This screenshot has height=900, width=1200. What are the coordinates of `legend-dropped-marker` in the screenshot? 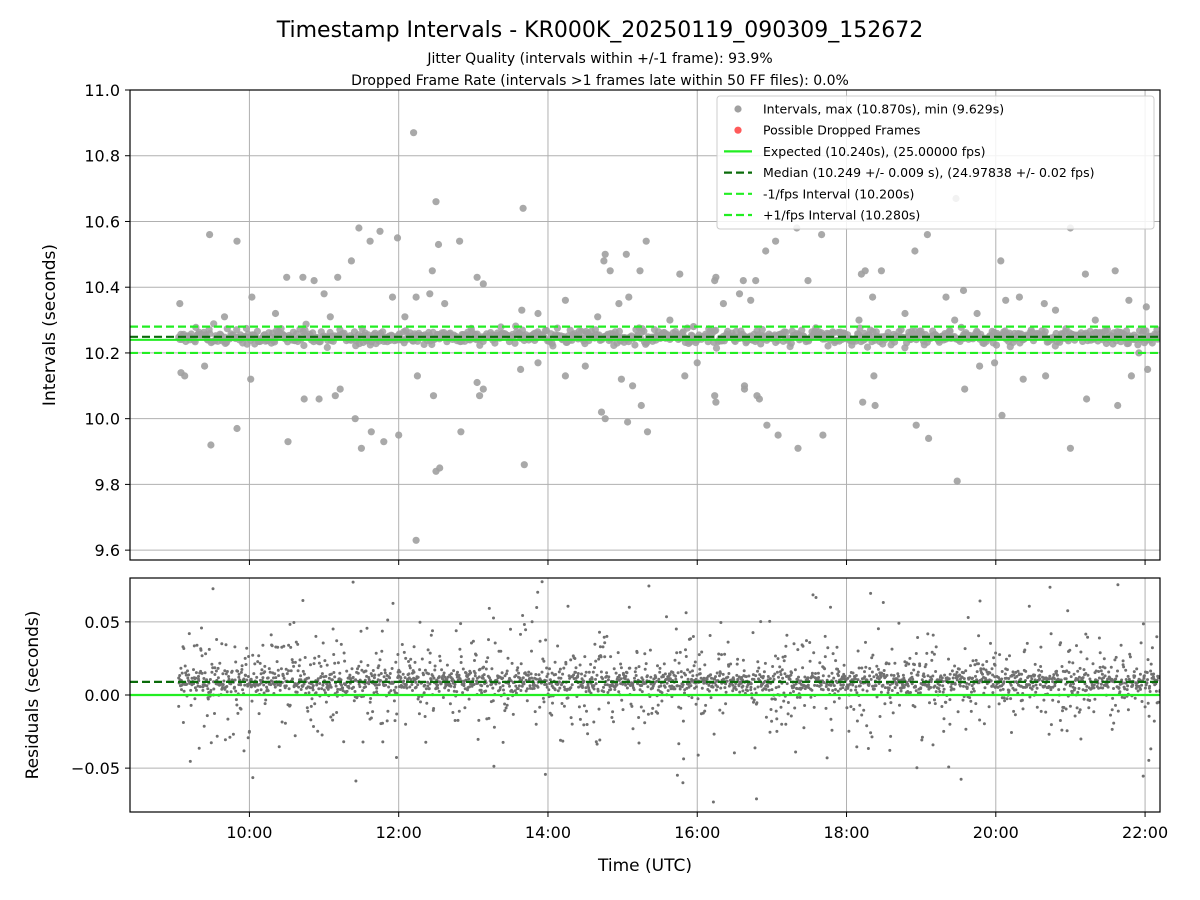 It's located at (738, 130).